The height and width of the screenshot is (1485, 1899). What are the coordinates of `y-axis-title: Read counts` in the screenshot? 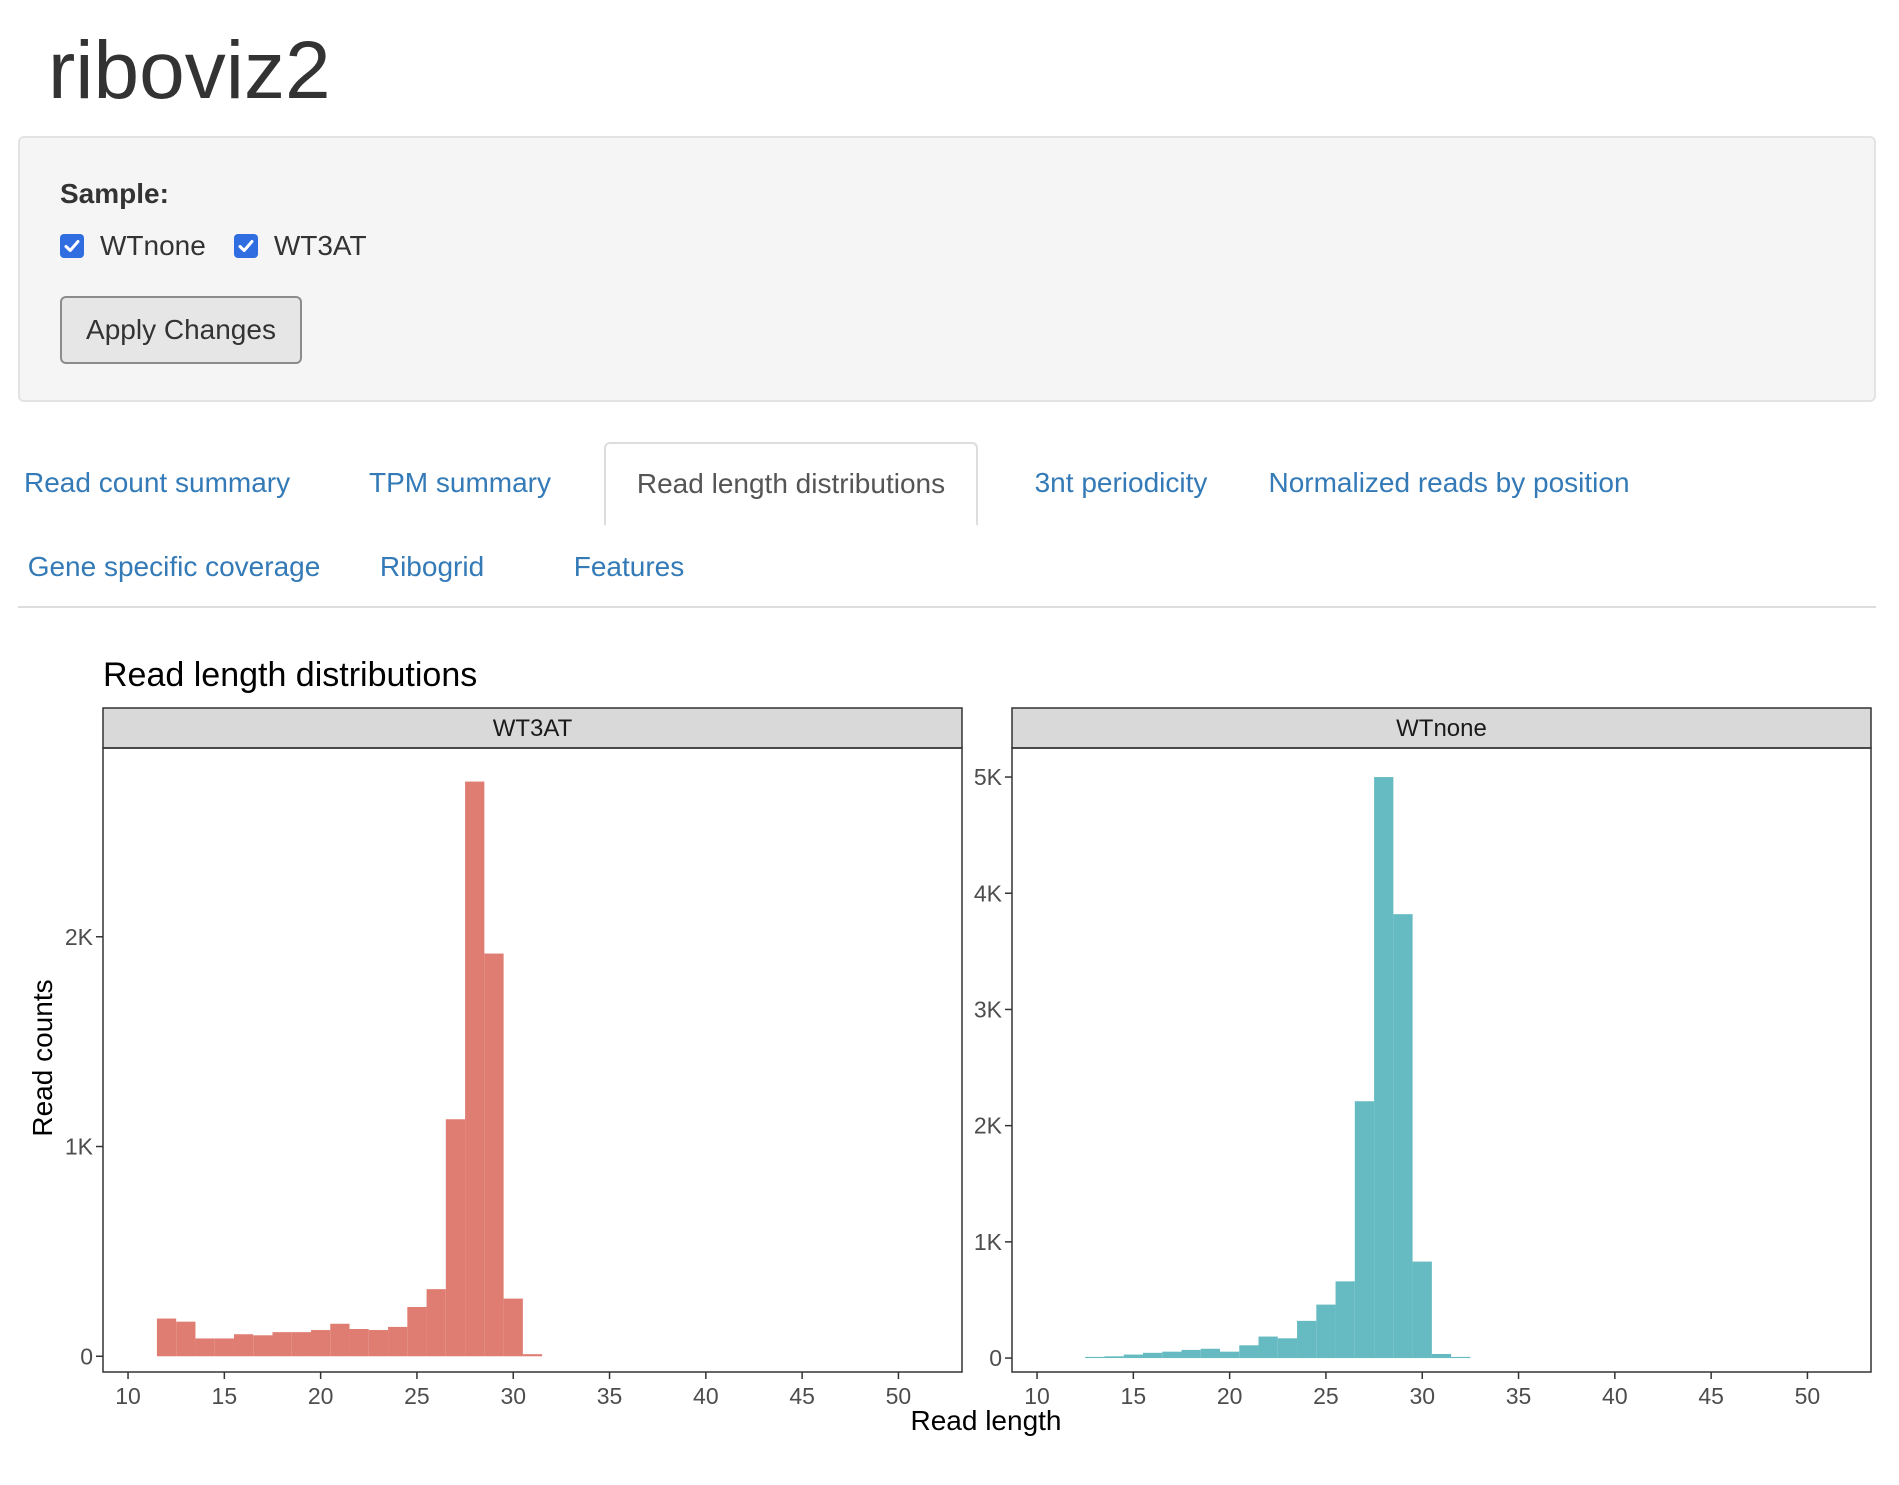 It's located at (42, 1057).